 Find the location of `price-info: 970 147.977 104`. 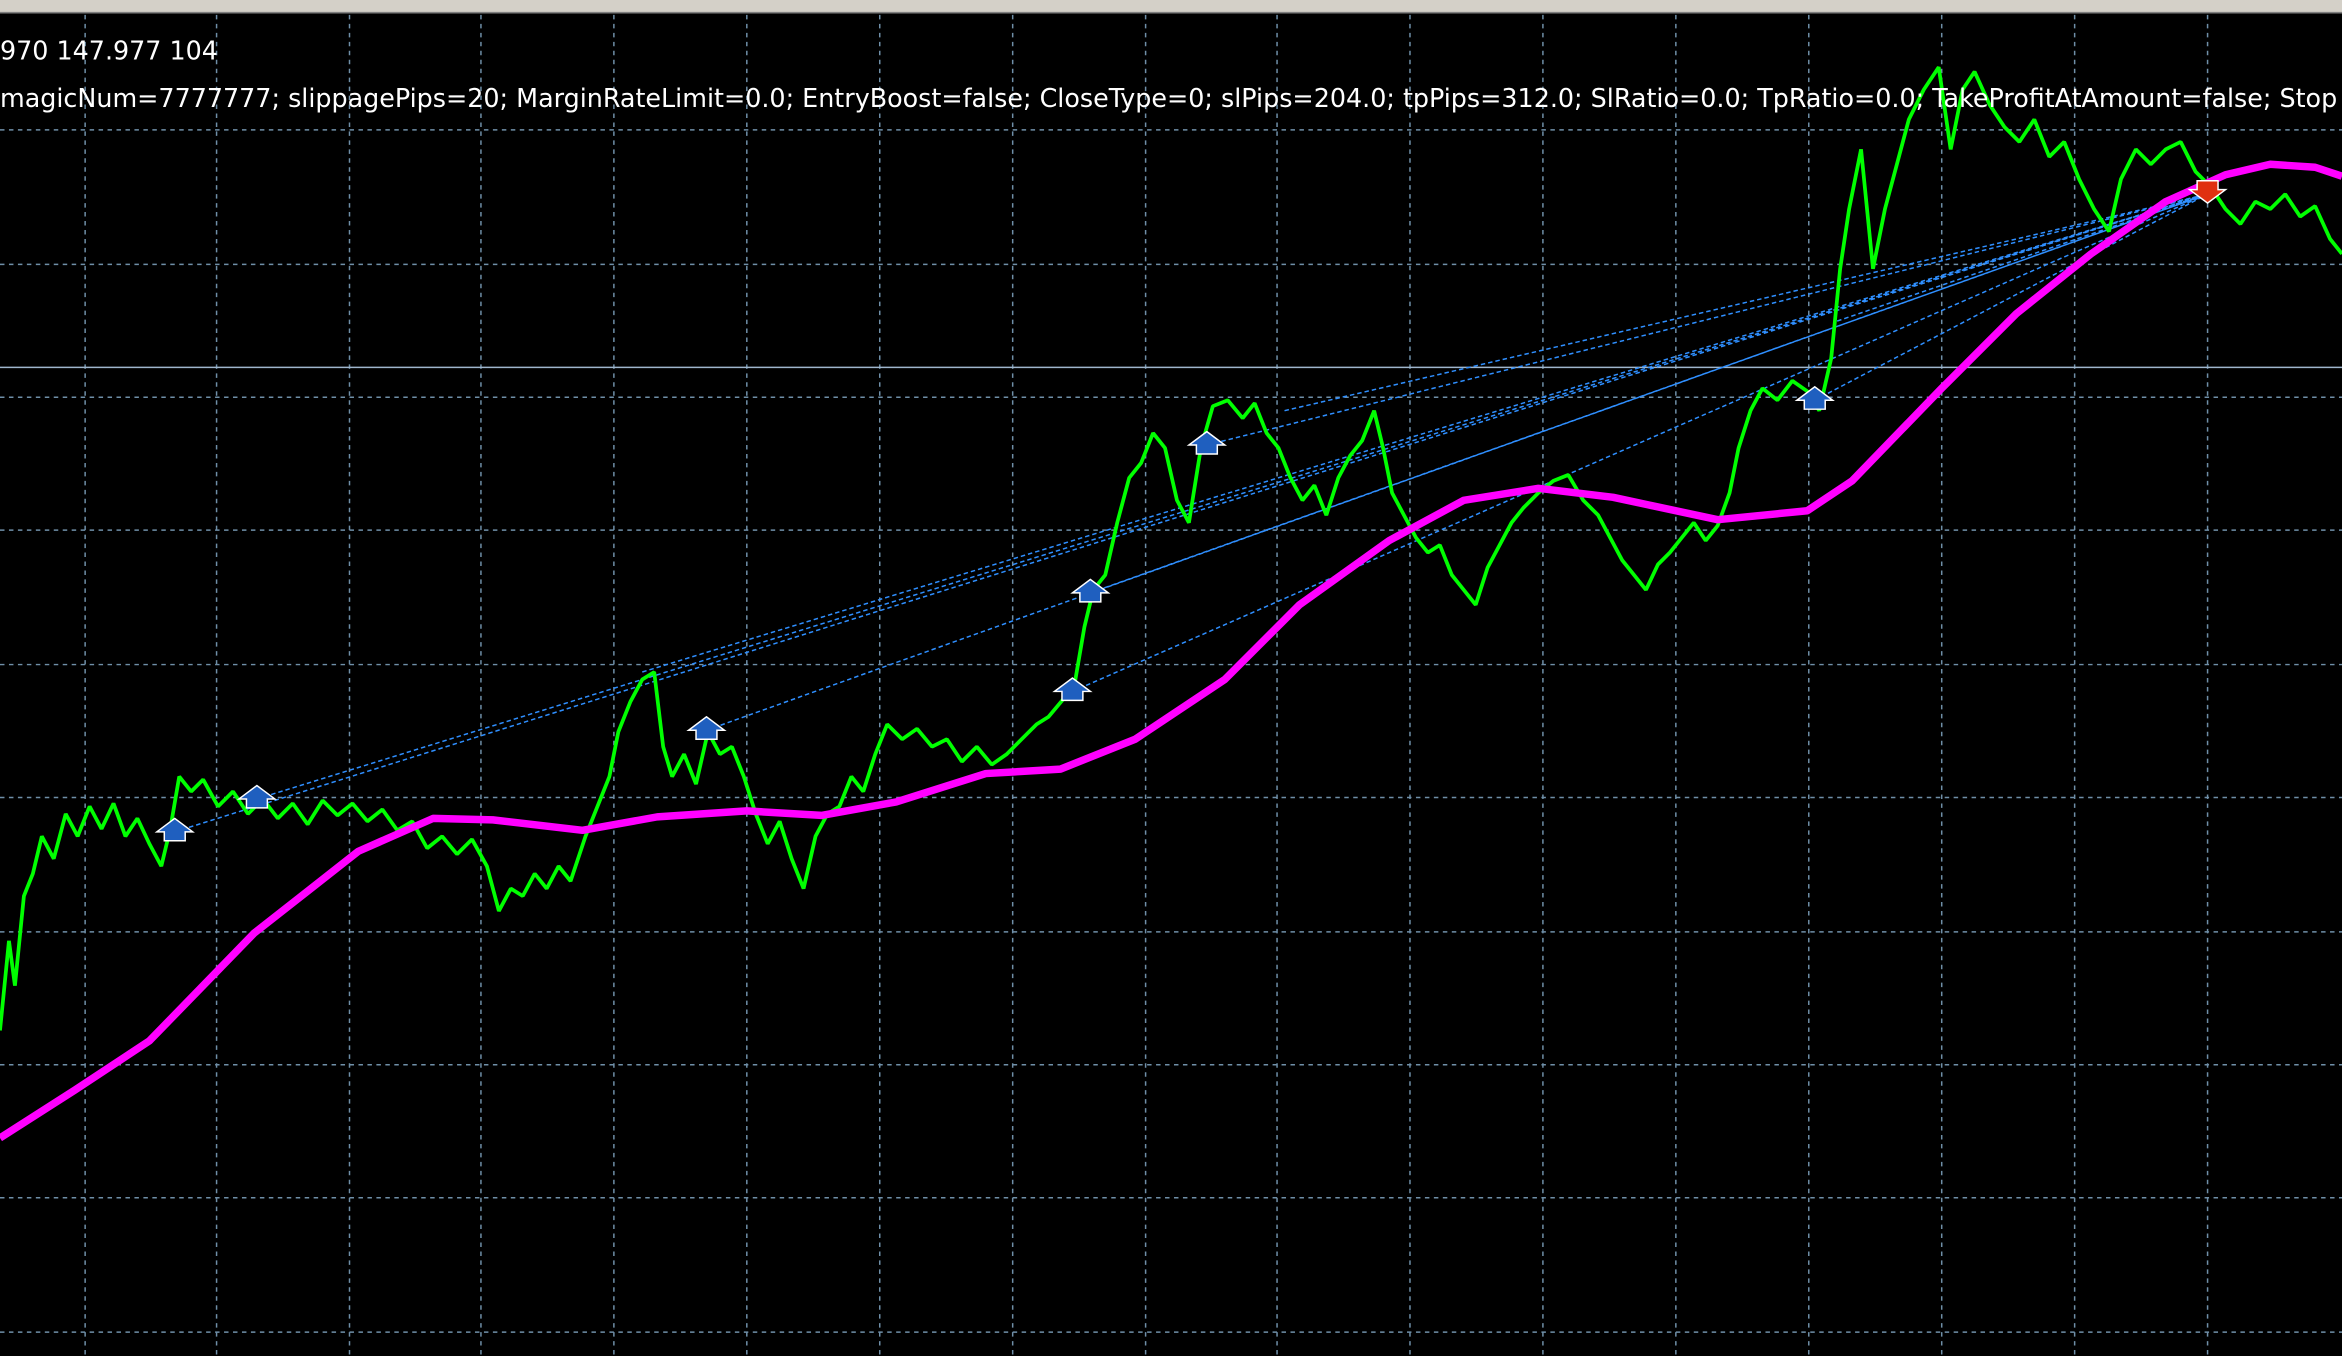

price-info: 970 147.977 104 is located at coordinates (109, 50).